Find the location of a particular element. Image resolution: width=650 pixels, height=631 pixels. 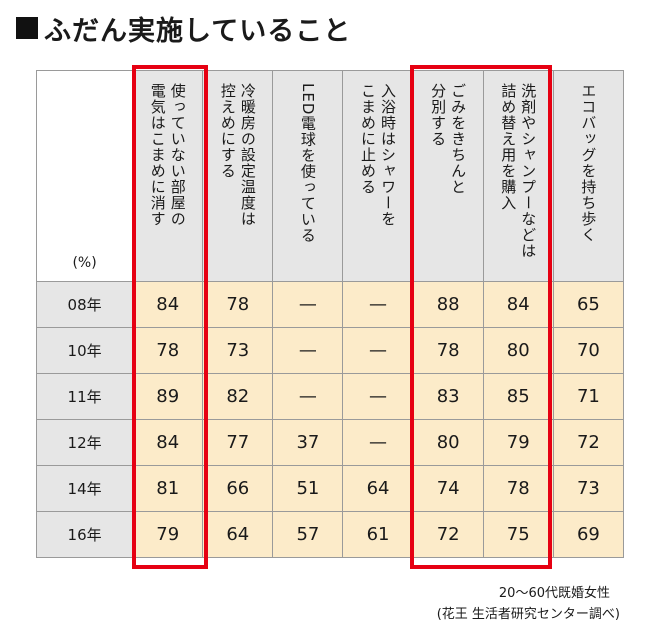

table-row: 10年 78 73— —78 80 70 is located at coordinates (330, 350).